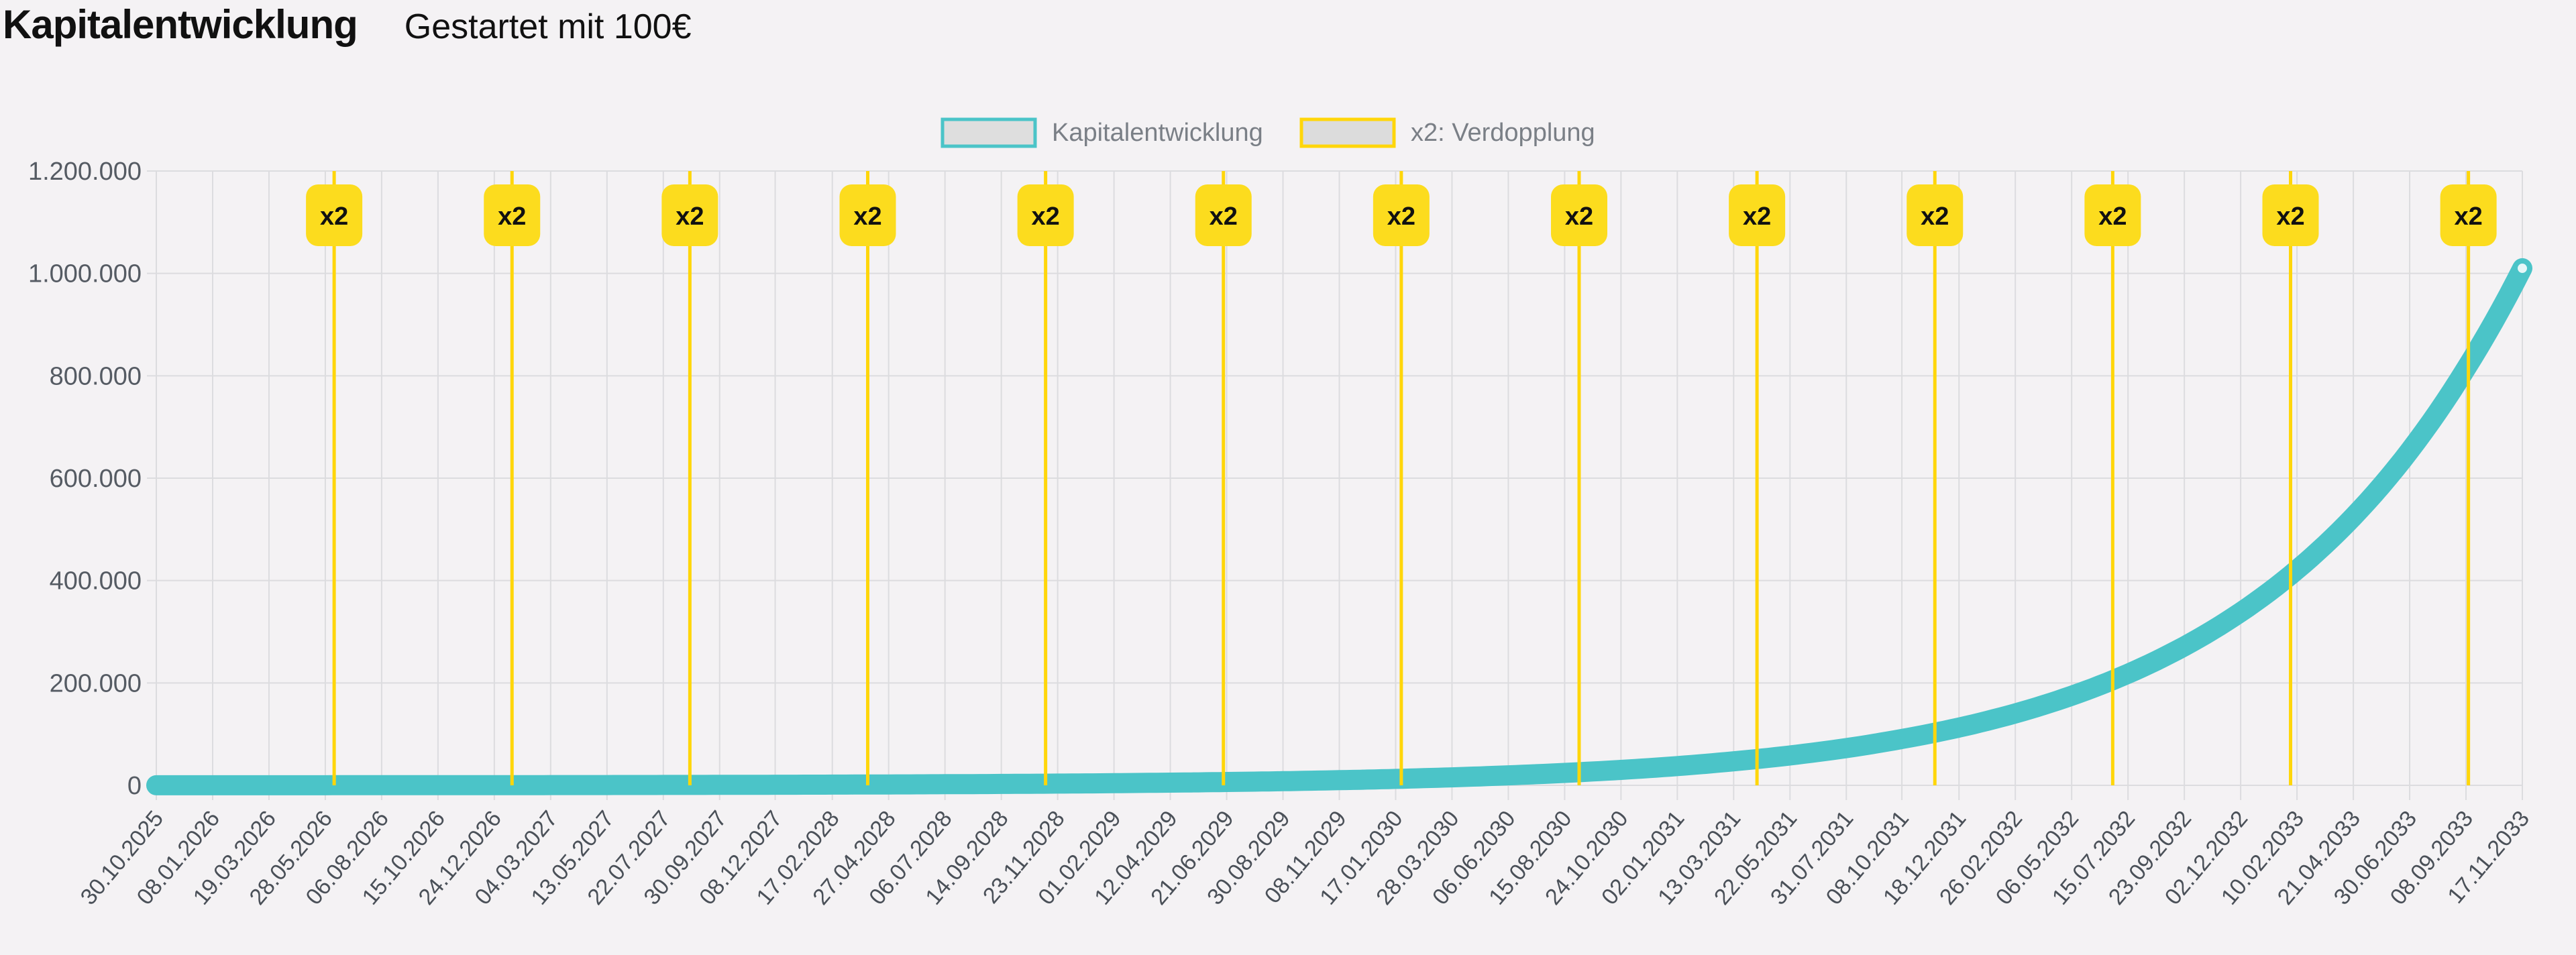  What do you see at coordinates (96, 376) in the screenshot?
I see `y-tick-label: 800.000` at bounding box center [96, 376].